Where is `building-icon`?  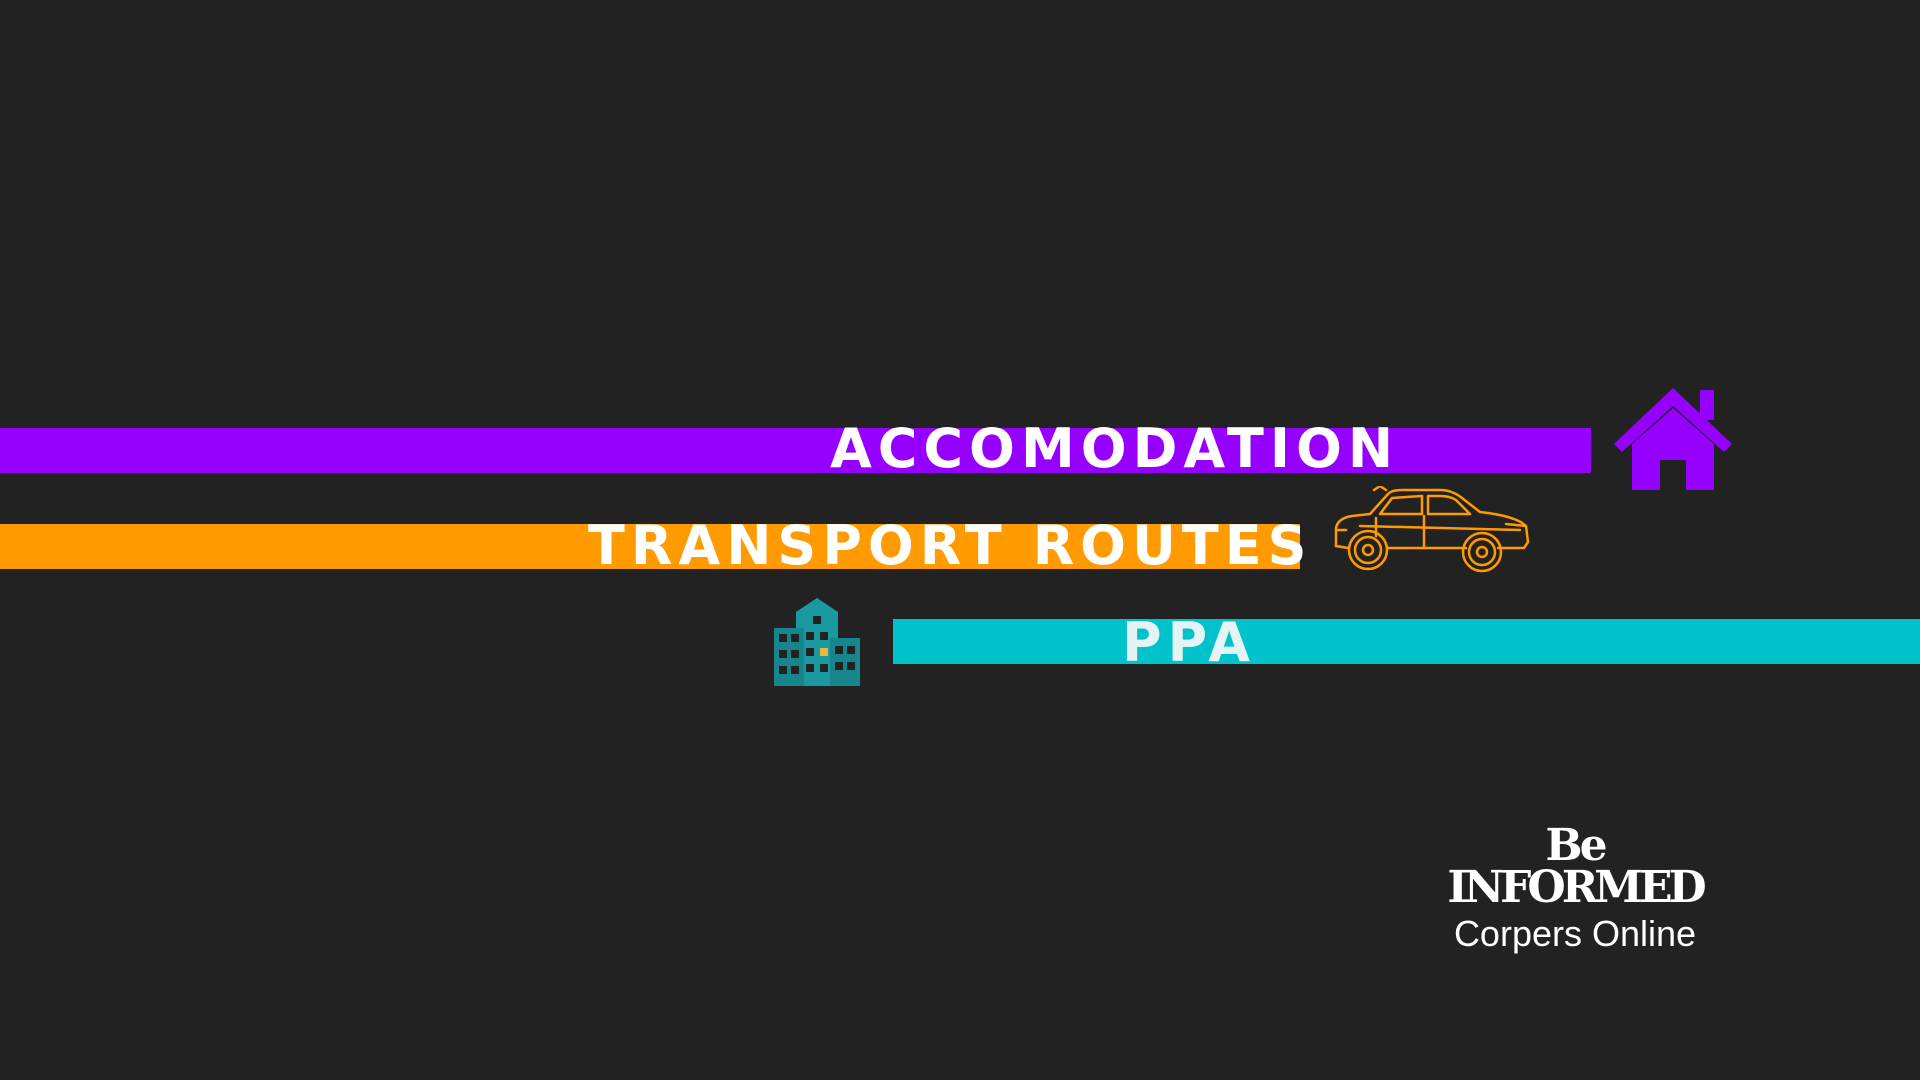 building-icon is located at coordinates (817, 642).